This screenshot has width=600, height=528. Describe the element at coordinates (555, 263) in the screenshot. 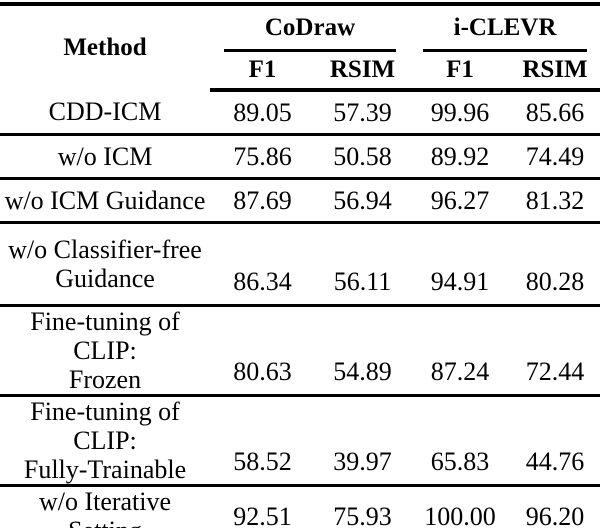

I see `value-cell: 80.28` at that location.